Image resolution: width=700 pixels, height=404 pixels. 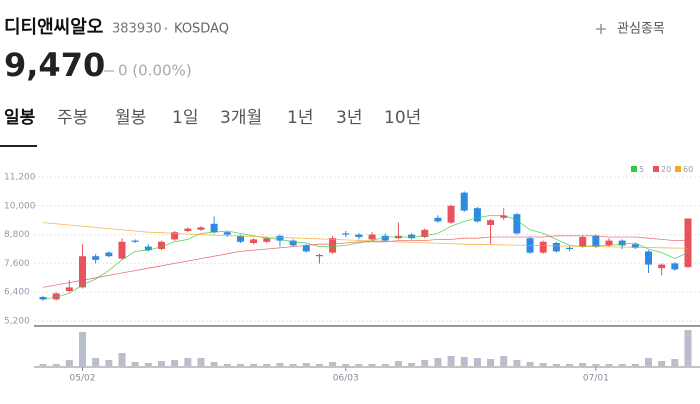 What do you see at coordinates (402, 118) in the screenshot?
I see `tab: 10년` at bounding box center [402, 118].